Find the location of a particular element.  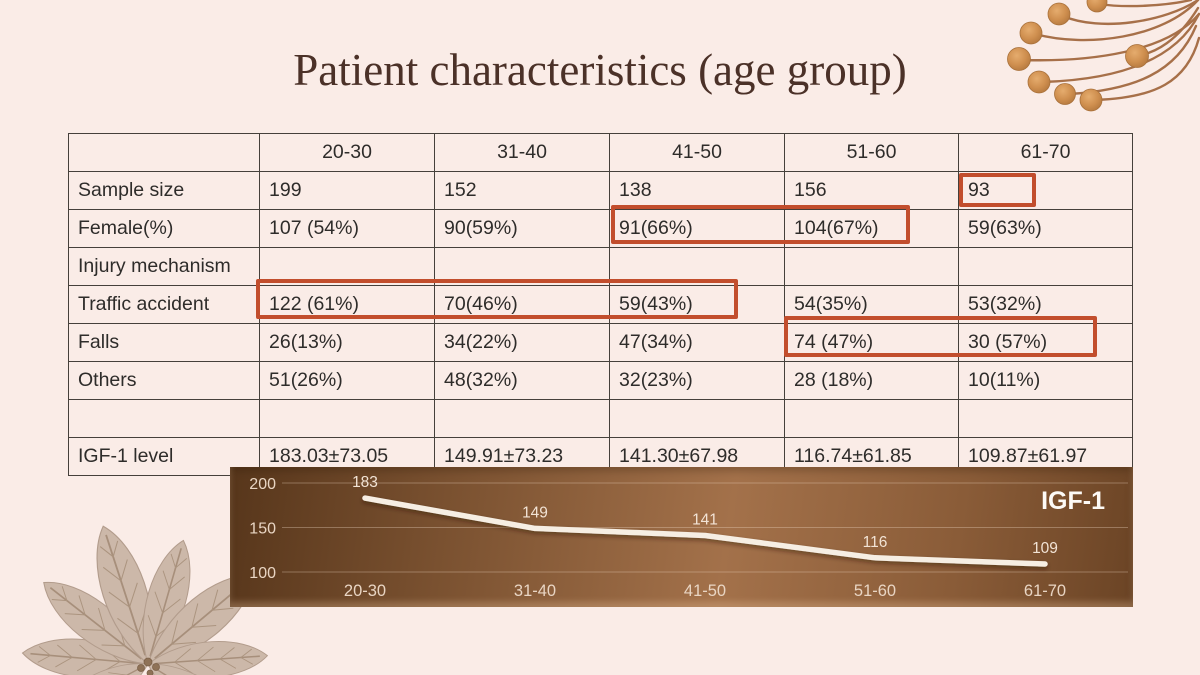

chart-data-labels: 183 149 141 116 109 is located at coordinates (705, 515).